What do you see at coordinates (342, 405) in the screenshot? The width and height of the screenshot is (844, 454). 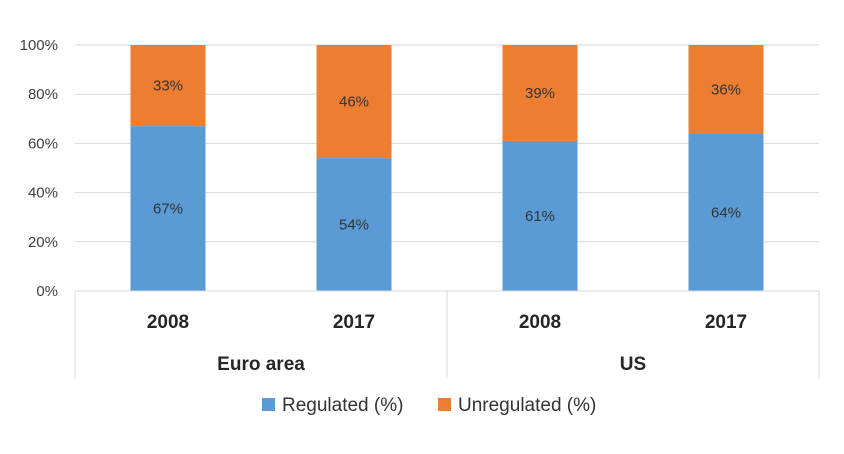 I see `legend-label: Regulated (%)` at bounding box center [342, 405].